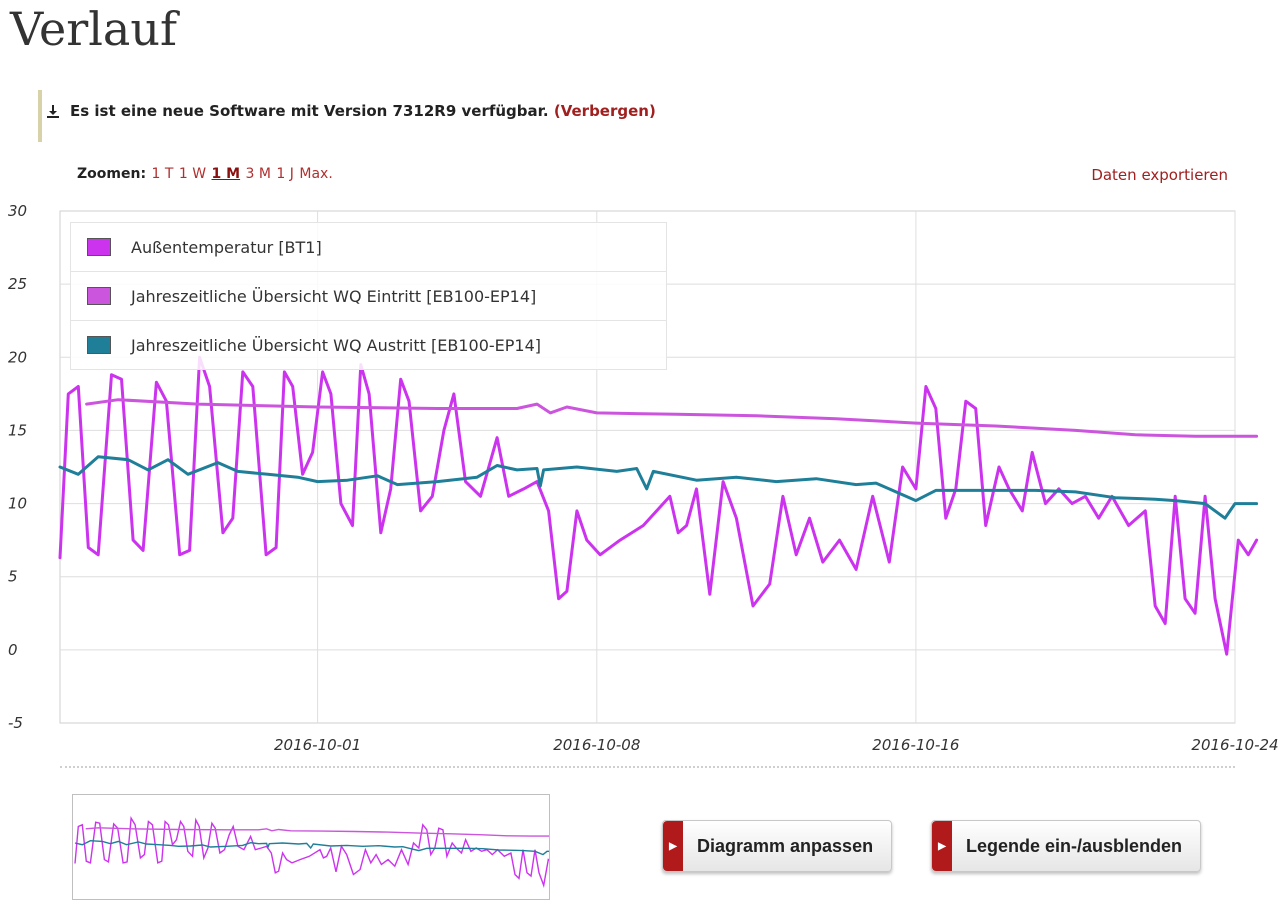 This screenshot has width=1280, height=915. I want to click on toggle-legend-label: Legende ein-/ausblenden, so click(1074, 845).